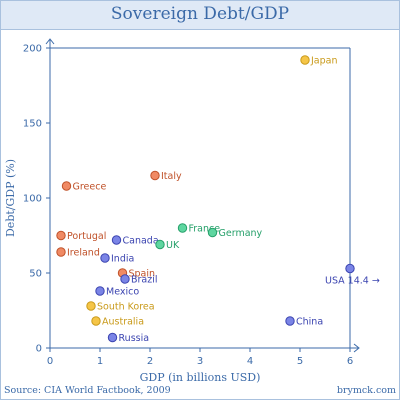 This screenshot has width=400, height=400. I want to click on source-note: Source: CIA World Factbook, 2009, so click(87, 390).